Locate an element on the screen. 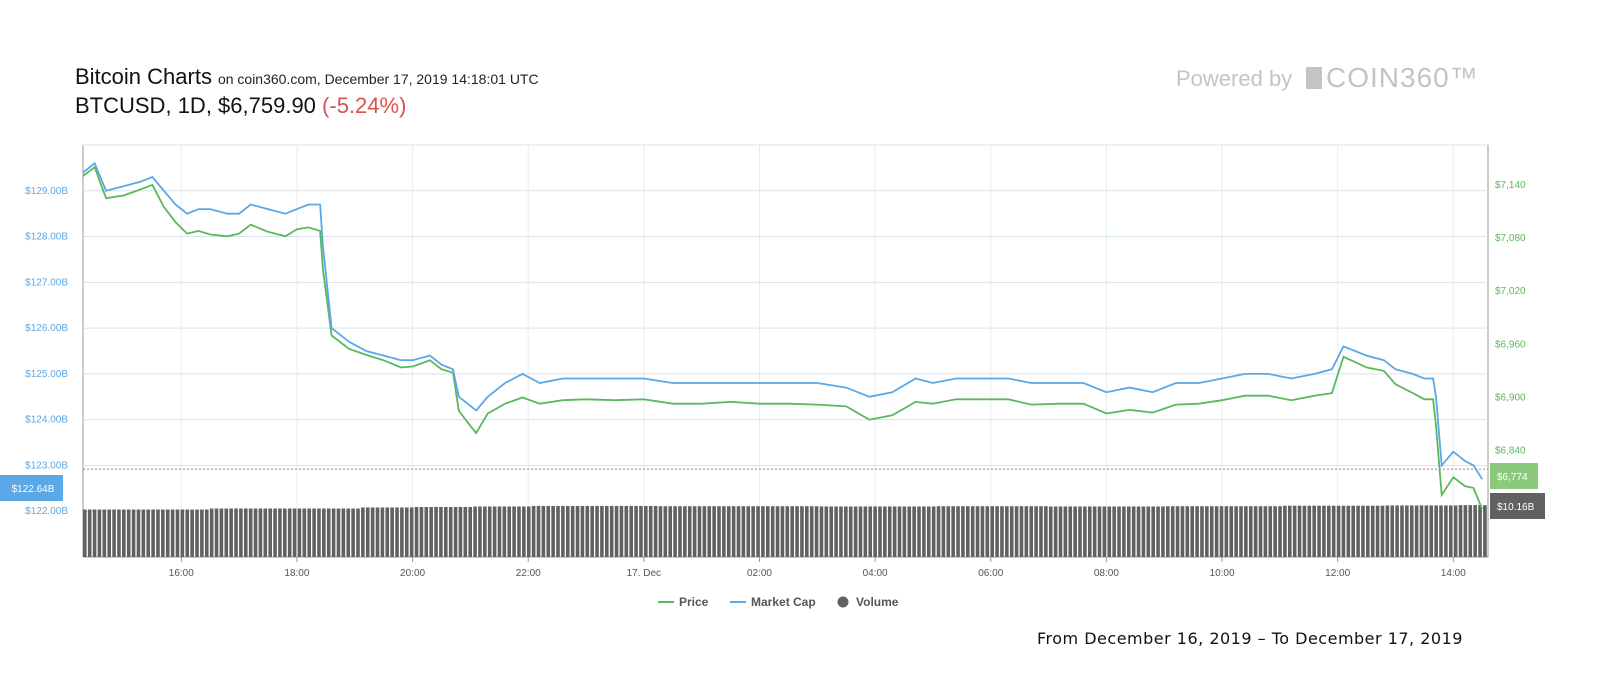 The height and width of the screenshot is (700, 1600). y-left-tick-label: $123.00B is located at coordinates (46, 465).